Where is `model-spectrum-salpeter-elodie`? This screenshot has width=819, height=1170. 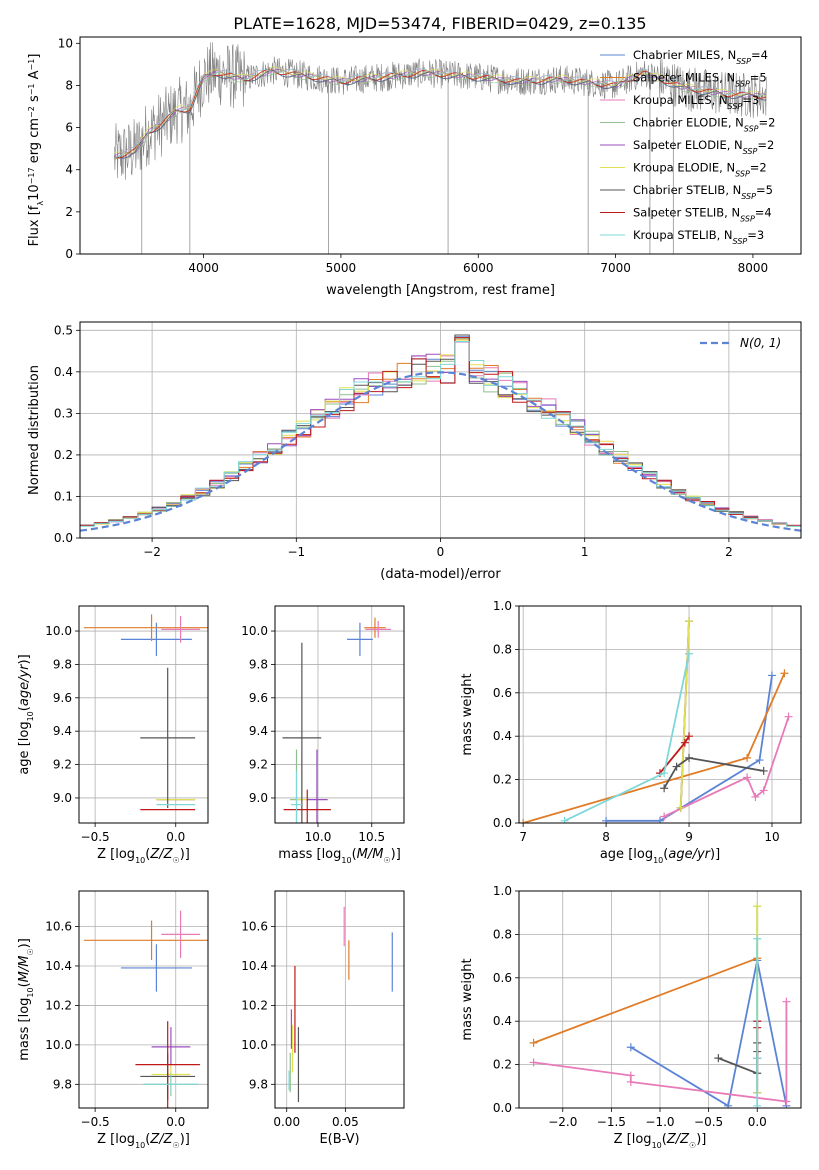 model-spectrum-salpeter-elodie is located at coordinates (440, 112).